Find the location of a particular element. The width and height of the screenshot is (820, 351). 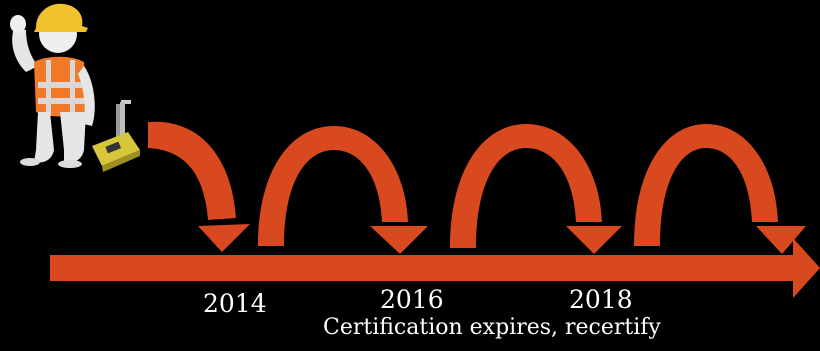

worker-lower-arm is located at coordinates (86, 96).